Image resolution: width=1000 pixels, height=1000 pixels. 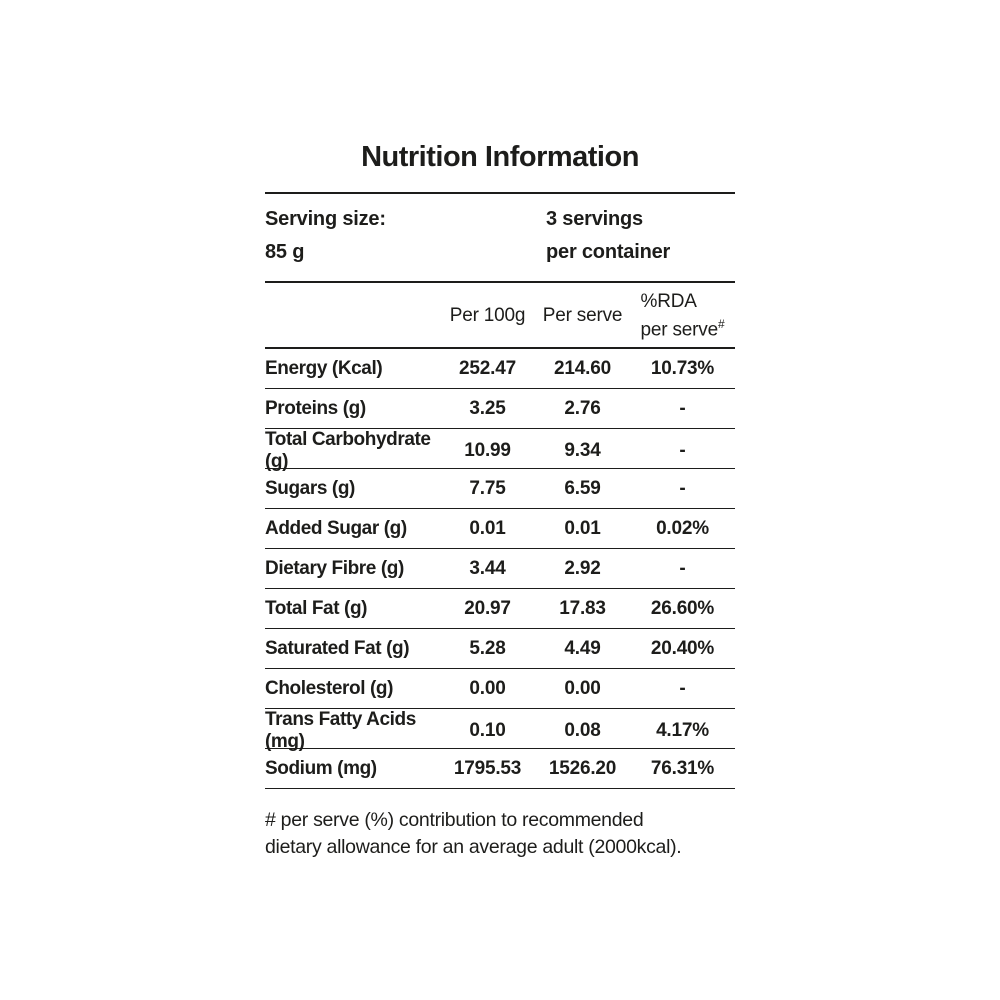 What do you see at coordinates (682, 528) in the screenshot?
I see `value-rda: 0.02%` at bounding box center [682, 528].